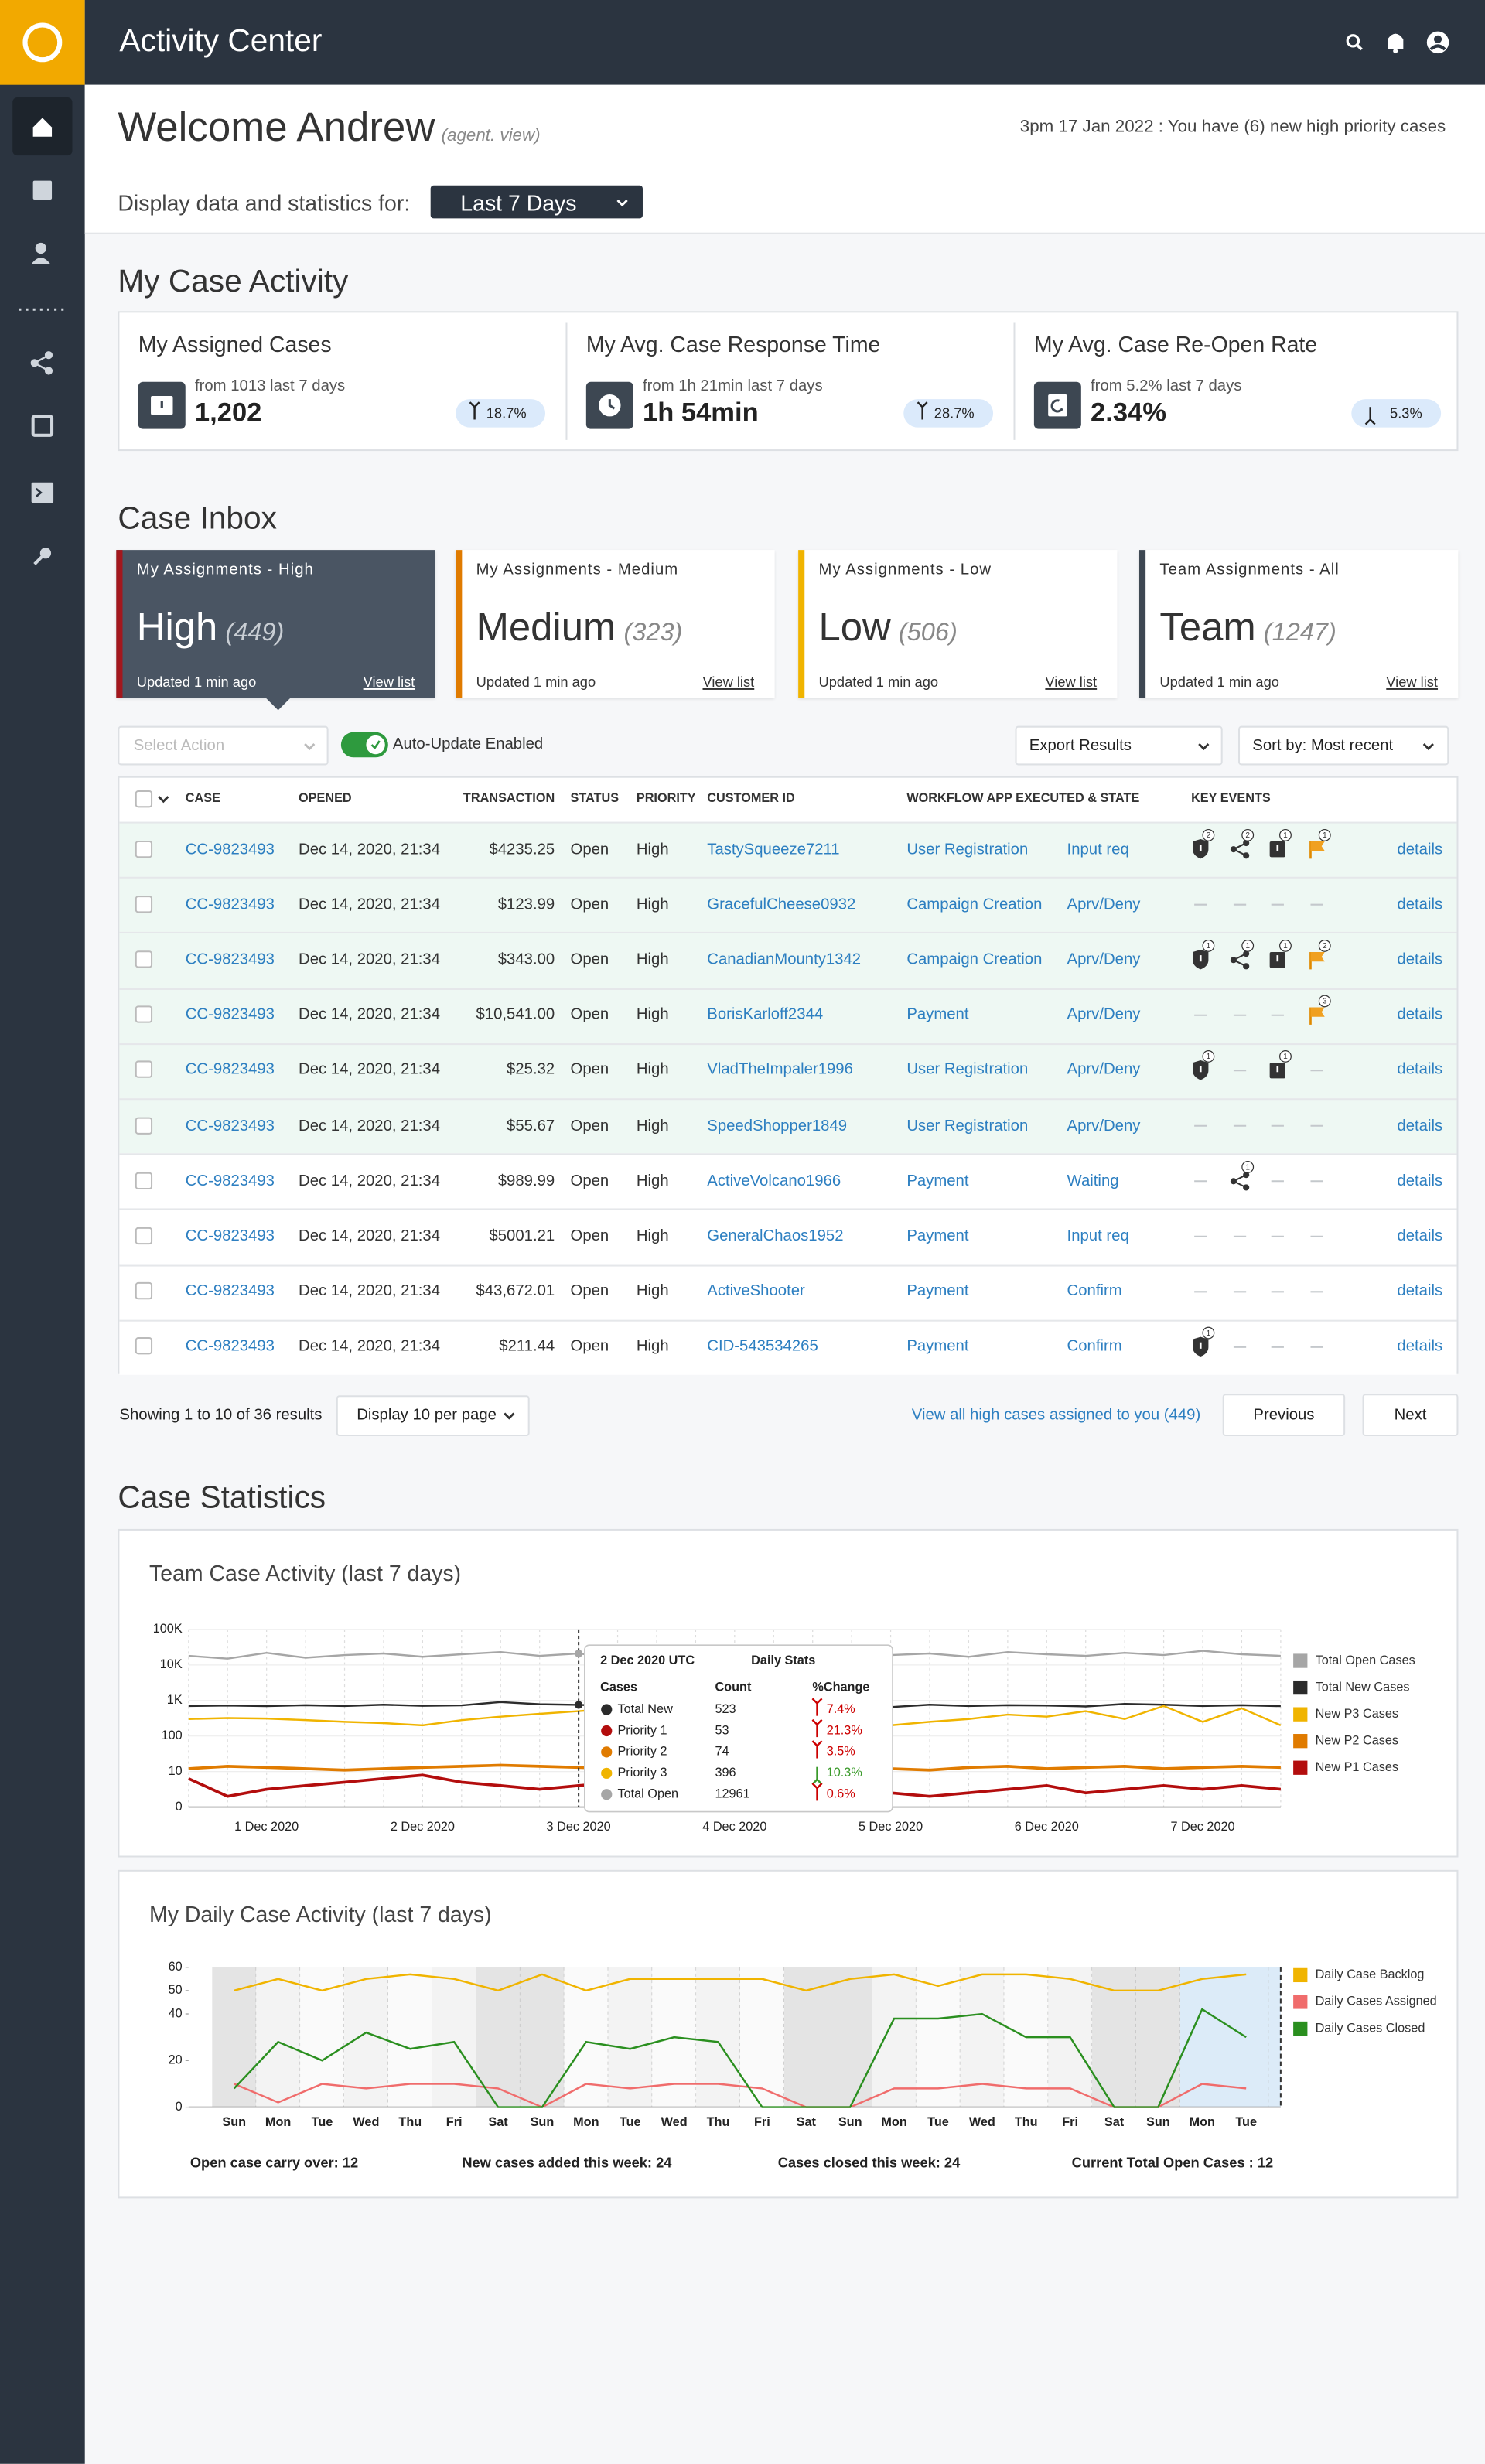 This screenshot has height=2464, width=1485. I want to click on chip-icon, so click(43, 426).